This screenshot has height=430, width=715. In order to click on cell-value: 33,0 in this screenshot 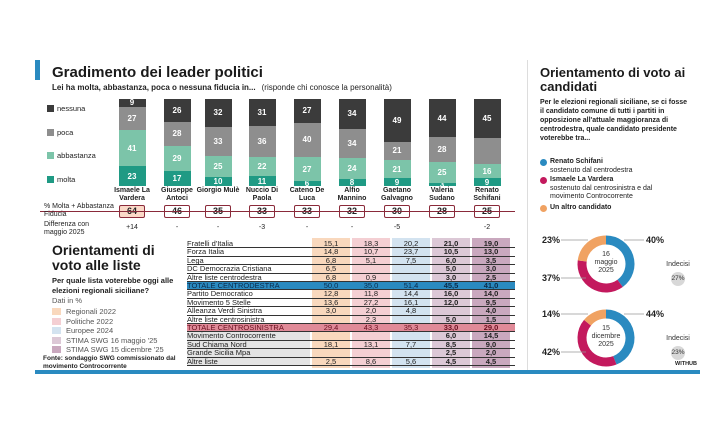, I will do `click(451, 327)`.